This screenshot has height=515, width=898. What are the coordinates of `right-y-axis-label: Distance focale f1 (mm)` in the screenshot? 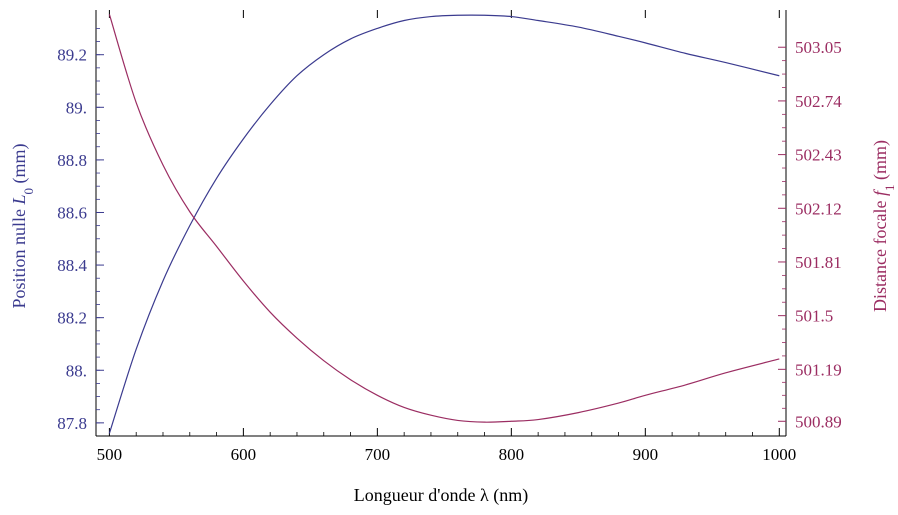 It's located at (883, 226).